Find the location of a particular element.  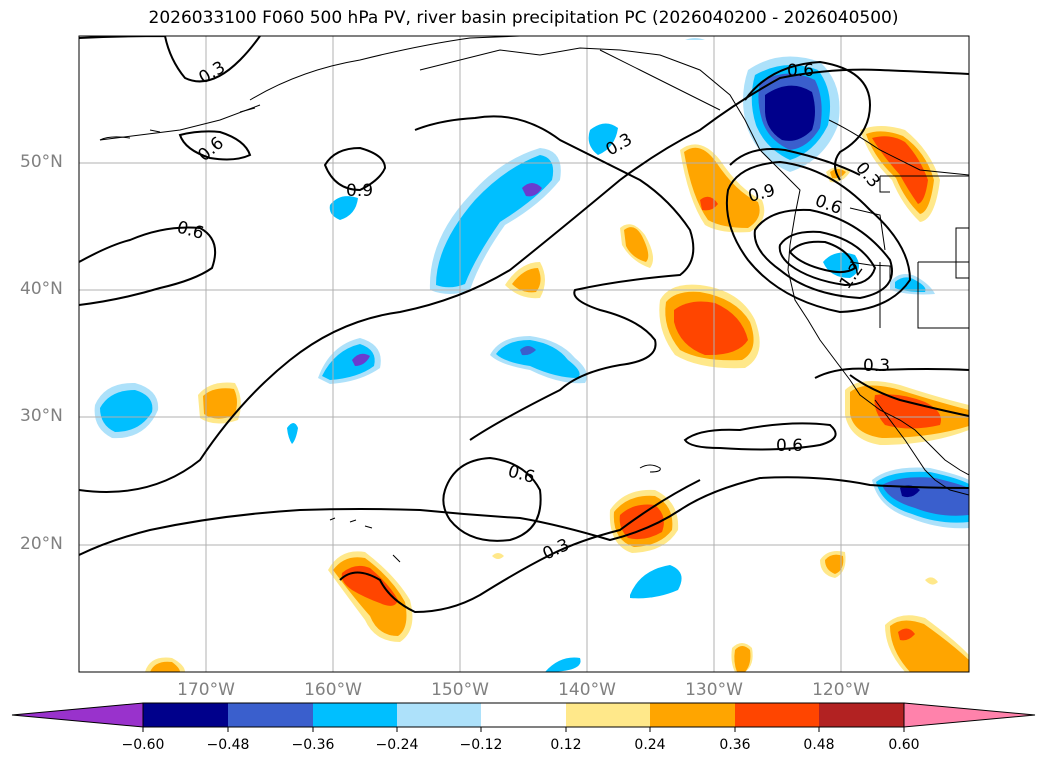

colorbar is located at coordinates (523, 717).